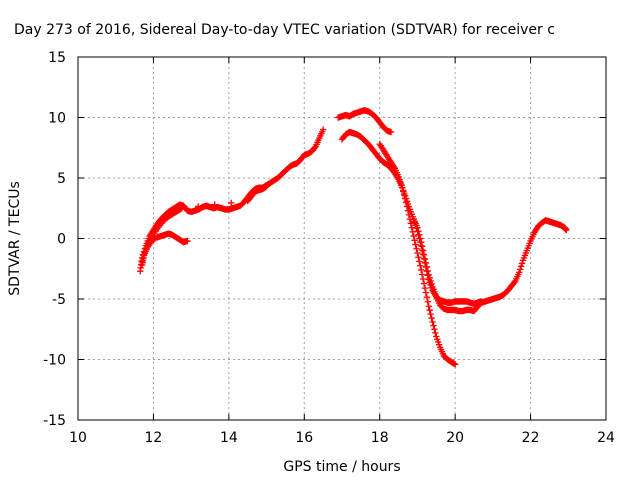 The image size is (640, 480). Describe the element at coordinates (54, 421) in the screenshot. I see `y-tick-label: -15` at that location.